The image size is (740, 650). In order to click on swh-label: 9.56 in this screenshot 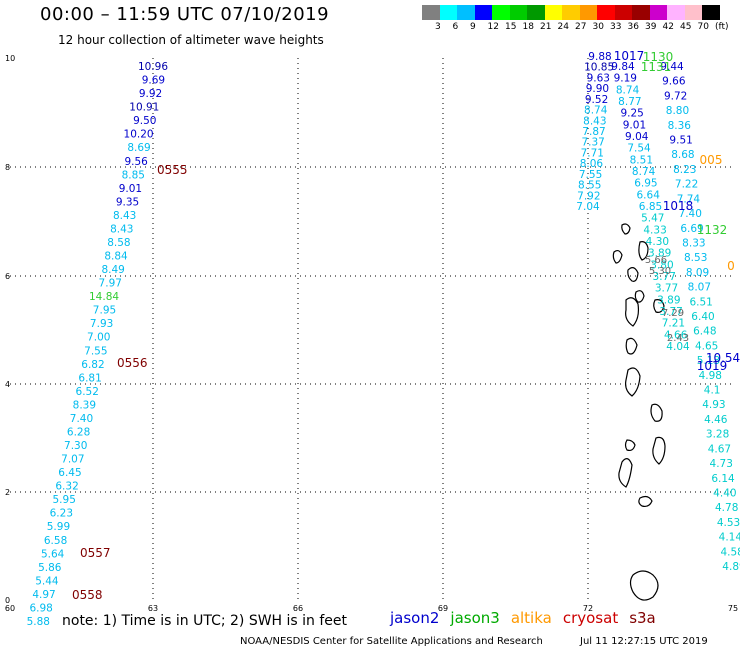, I will do `click(136, 162)`.